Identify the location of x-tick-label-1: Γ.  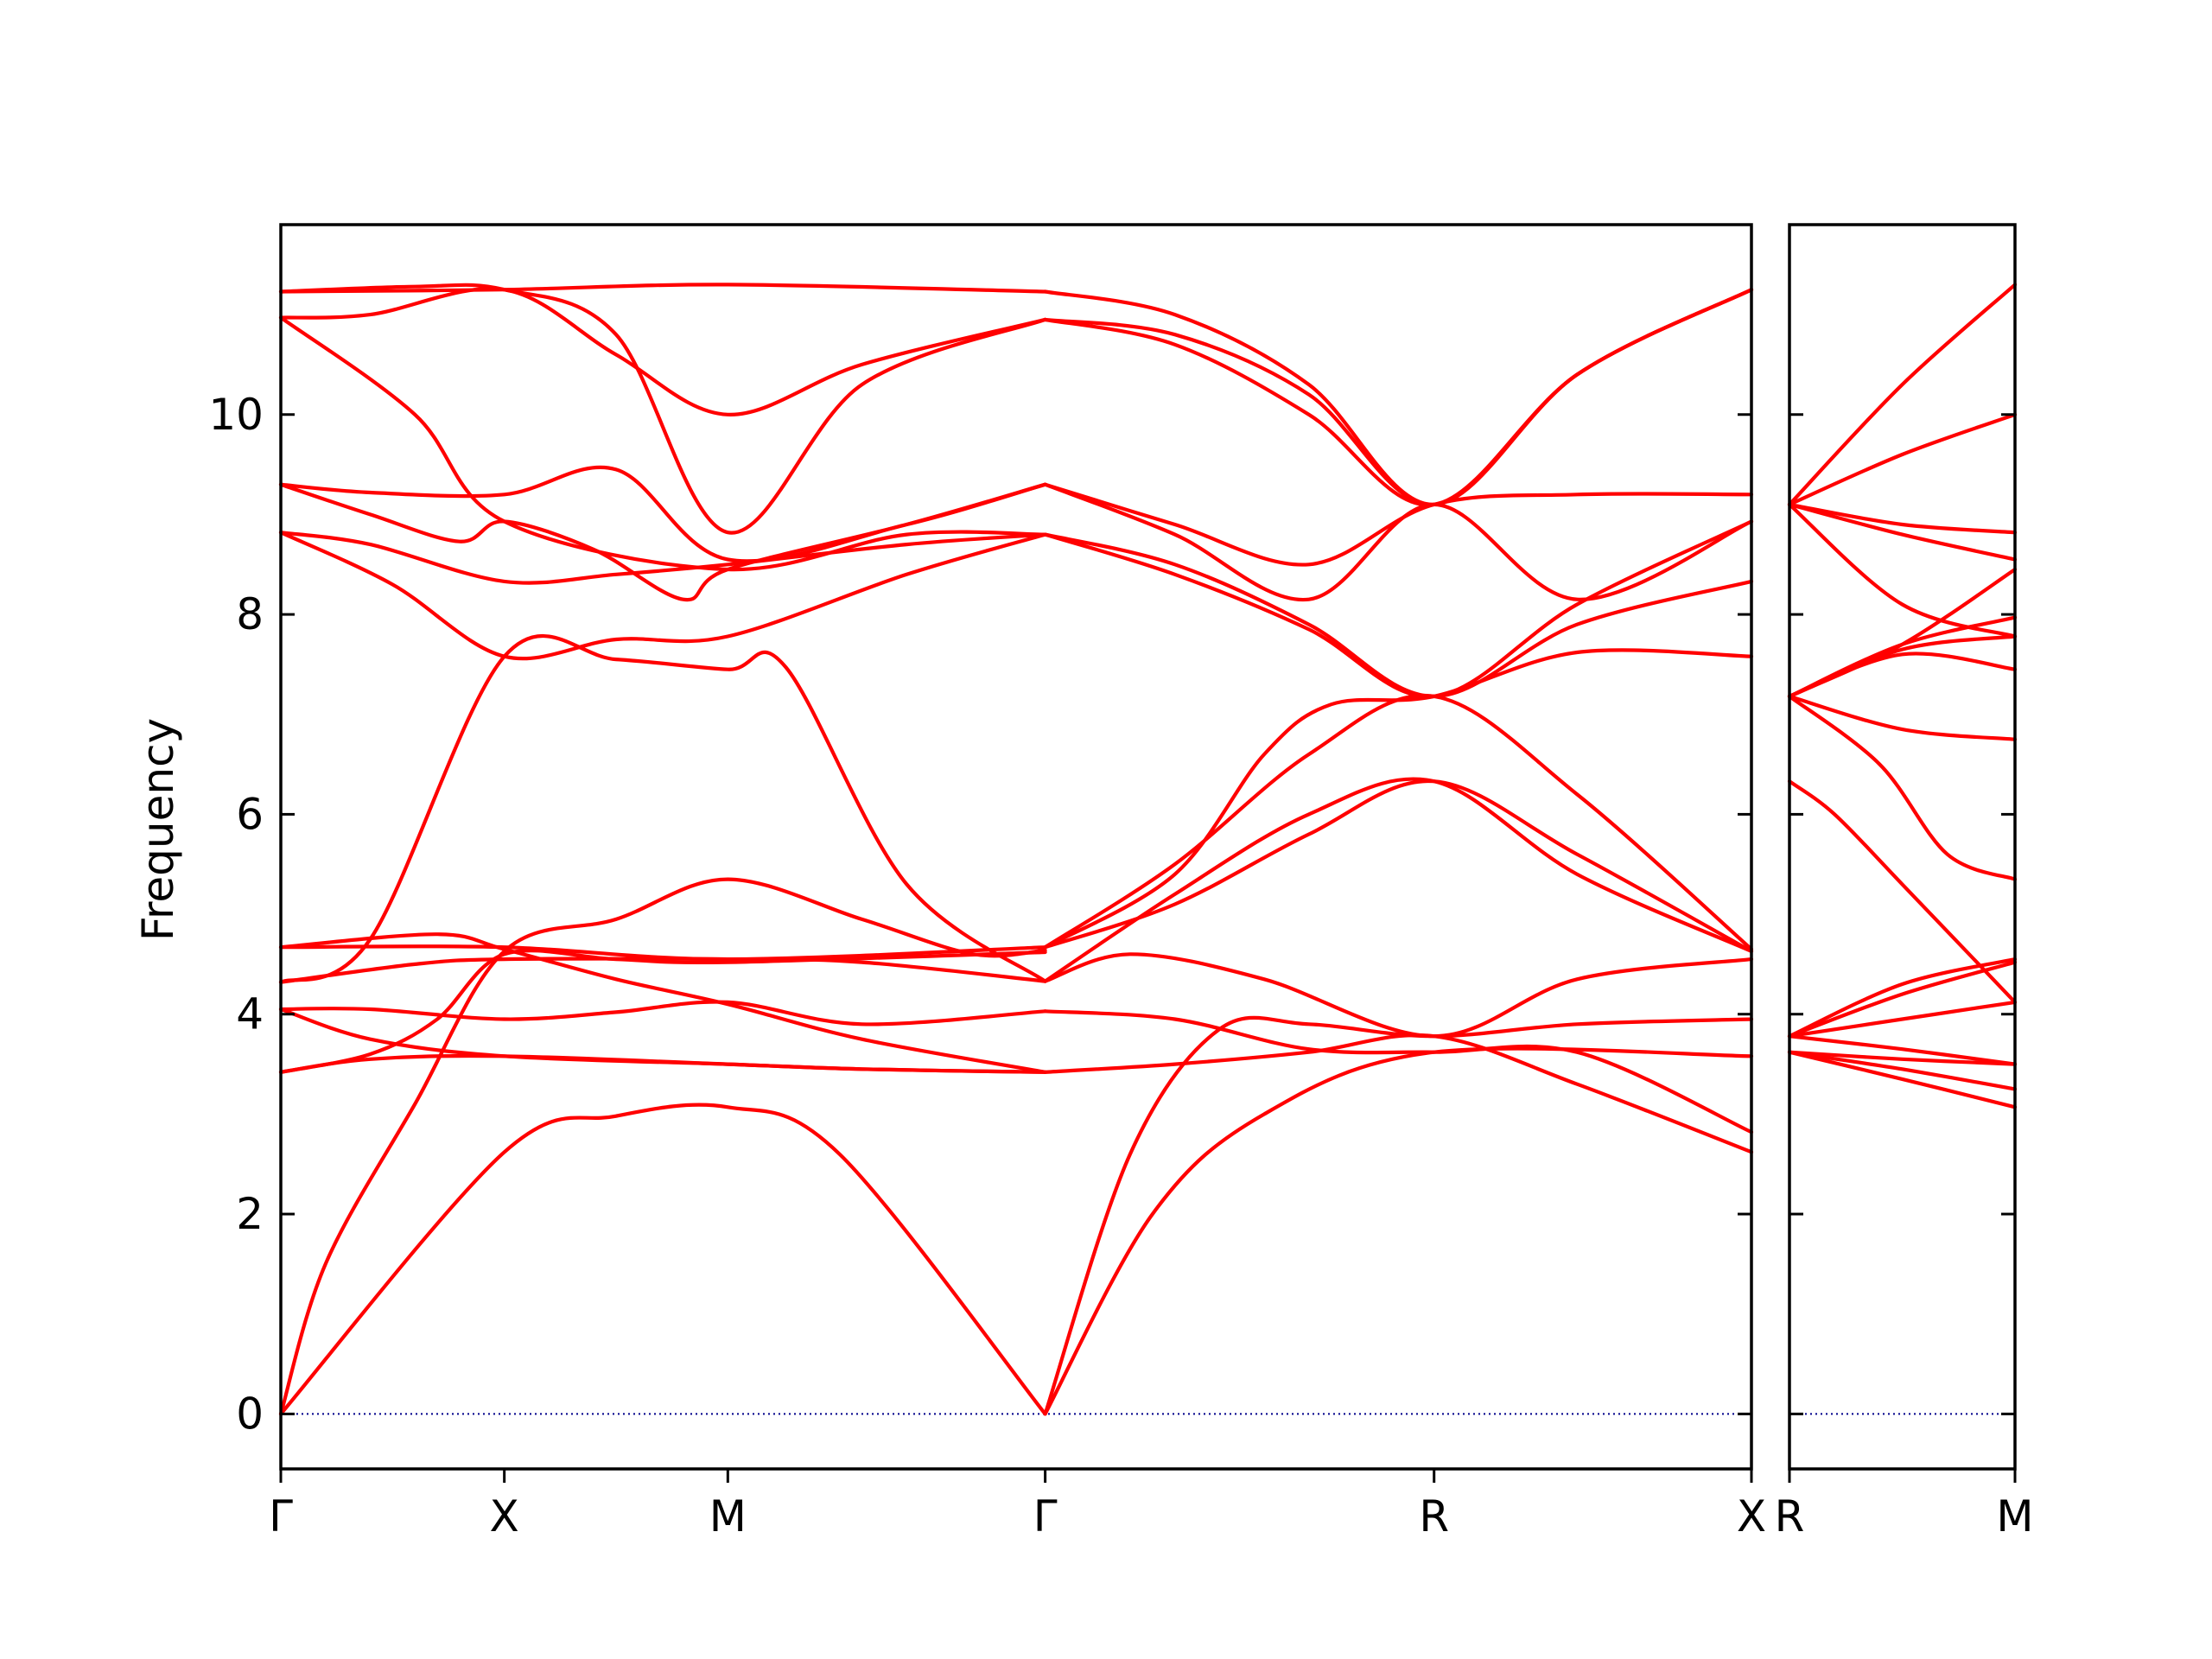
(281, 1516).